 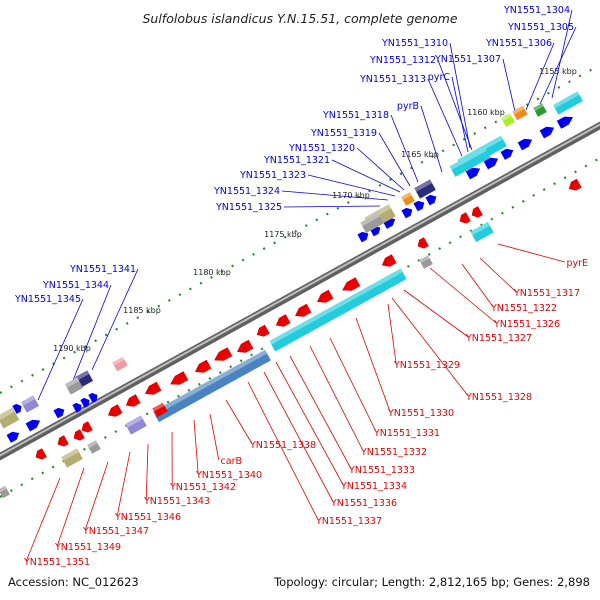 I want to click on gene-label-yn1551-1349: YN1551_1349, so click(x=87, y=547).